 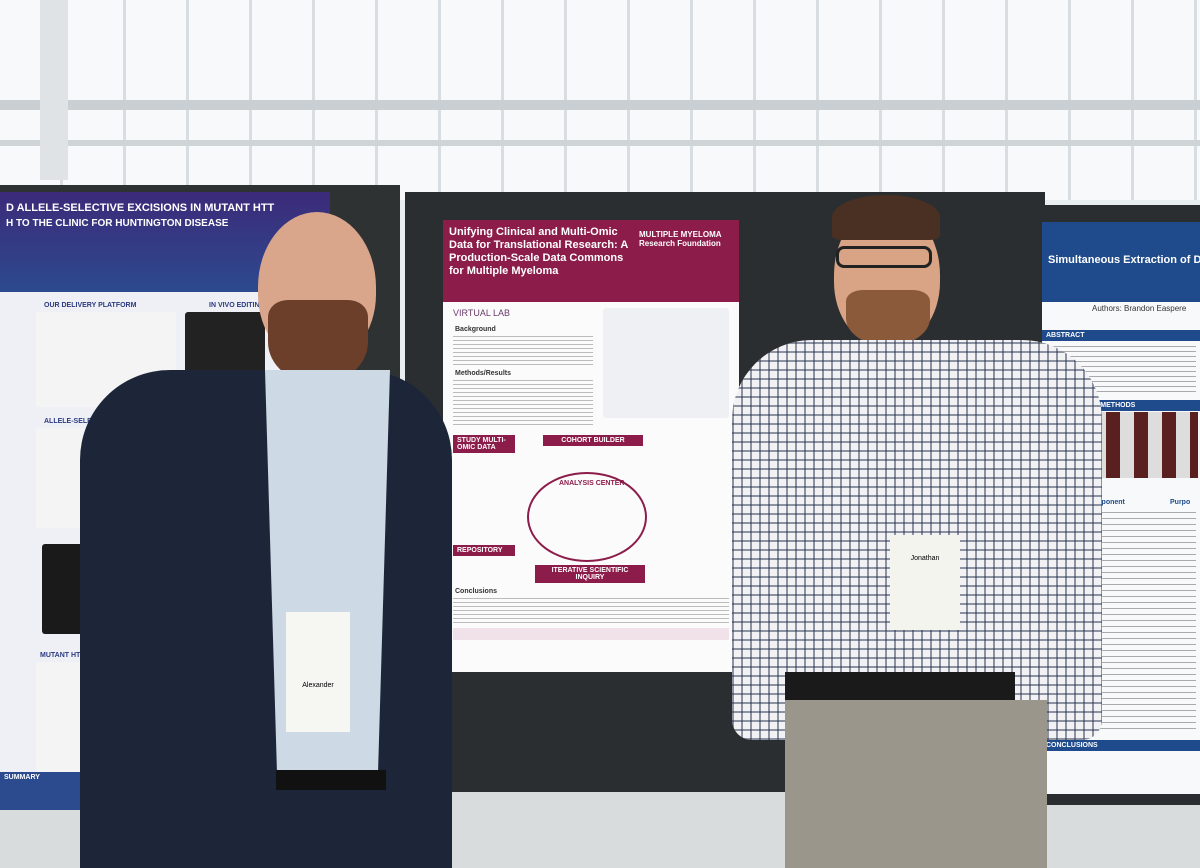 I want to click on hair, so click(x=886, y=217).